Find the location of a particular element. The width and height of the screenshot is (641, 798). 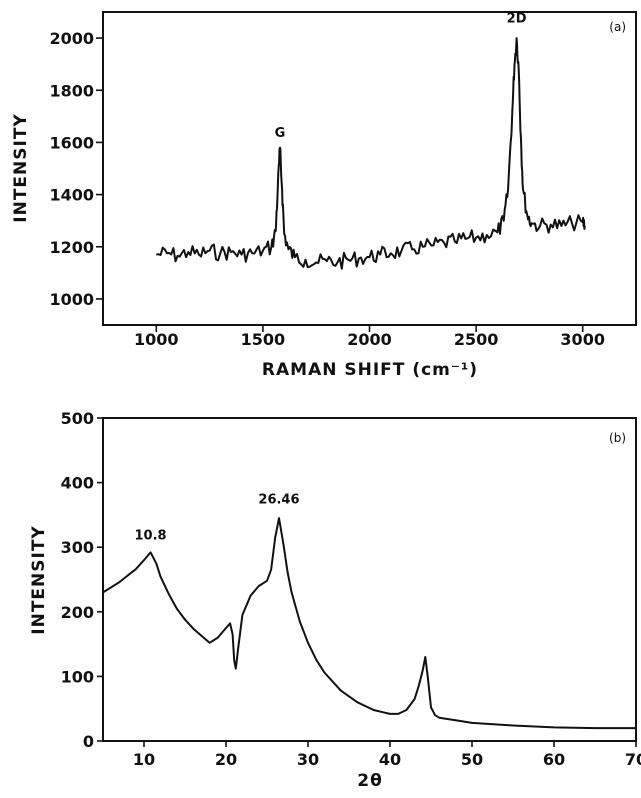

raman-y-axis-title: INTENSITY is located at coordinates (21, 167).